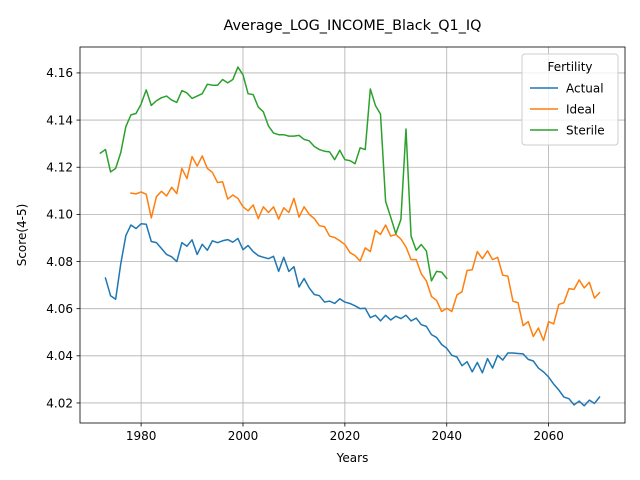 Image resolution: width=640 pixels, height=480 pixels. I want to click on x-tick-label: 2040, so click(446, 436).